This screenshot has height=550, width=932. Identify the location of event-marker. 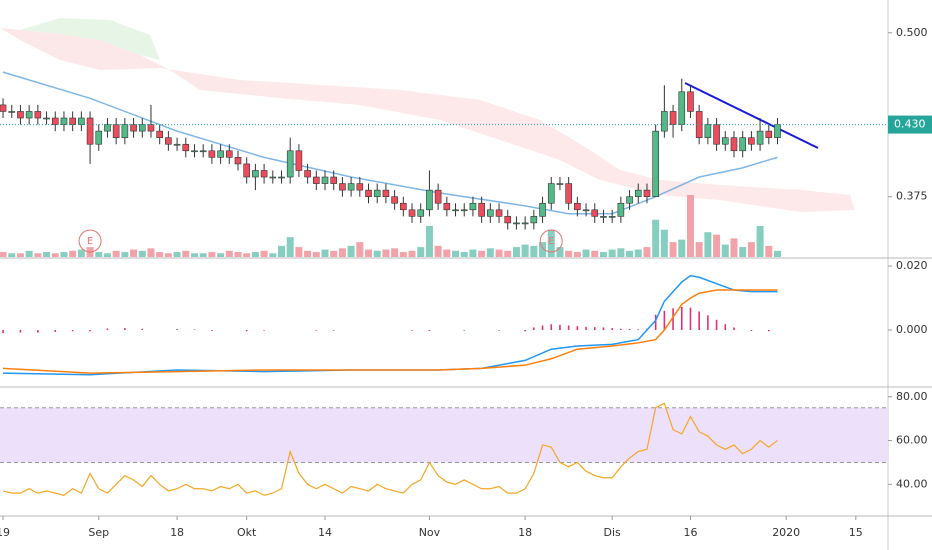
(90, 241).